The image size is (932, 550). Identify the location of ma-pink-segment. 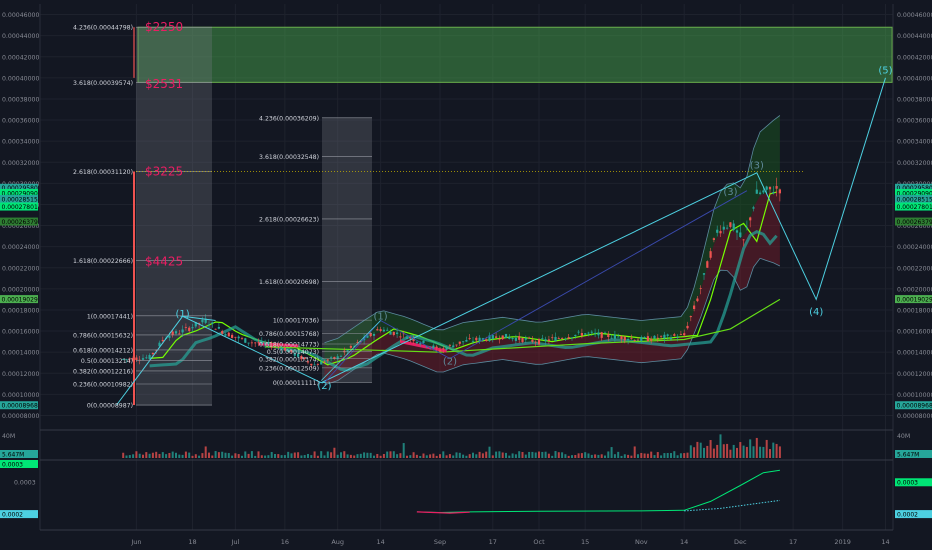
(423, 346).